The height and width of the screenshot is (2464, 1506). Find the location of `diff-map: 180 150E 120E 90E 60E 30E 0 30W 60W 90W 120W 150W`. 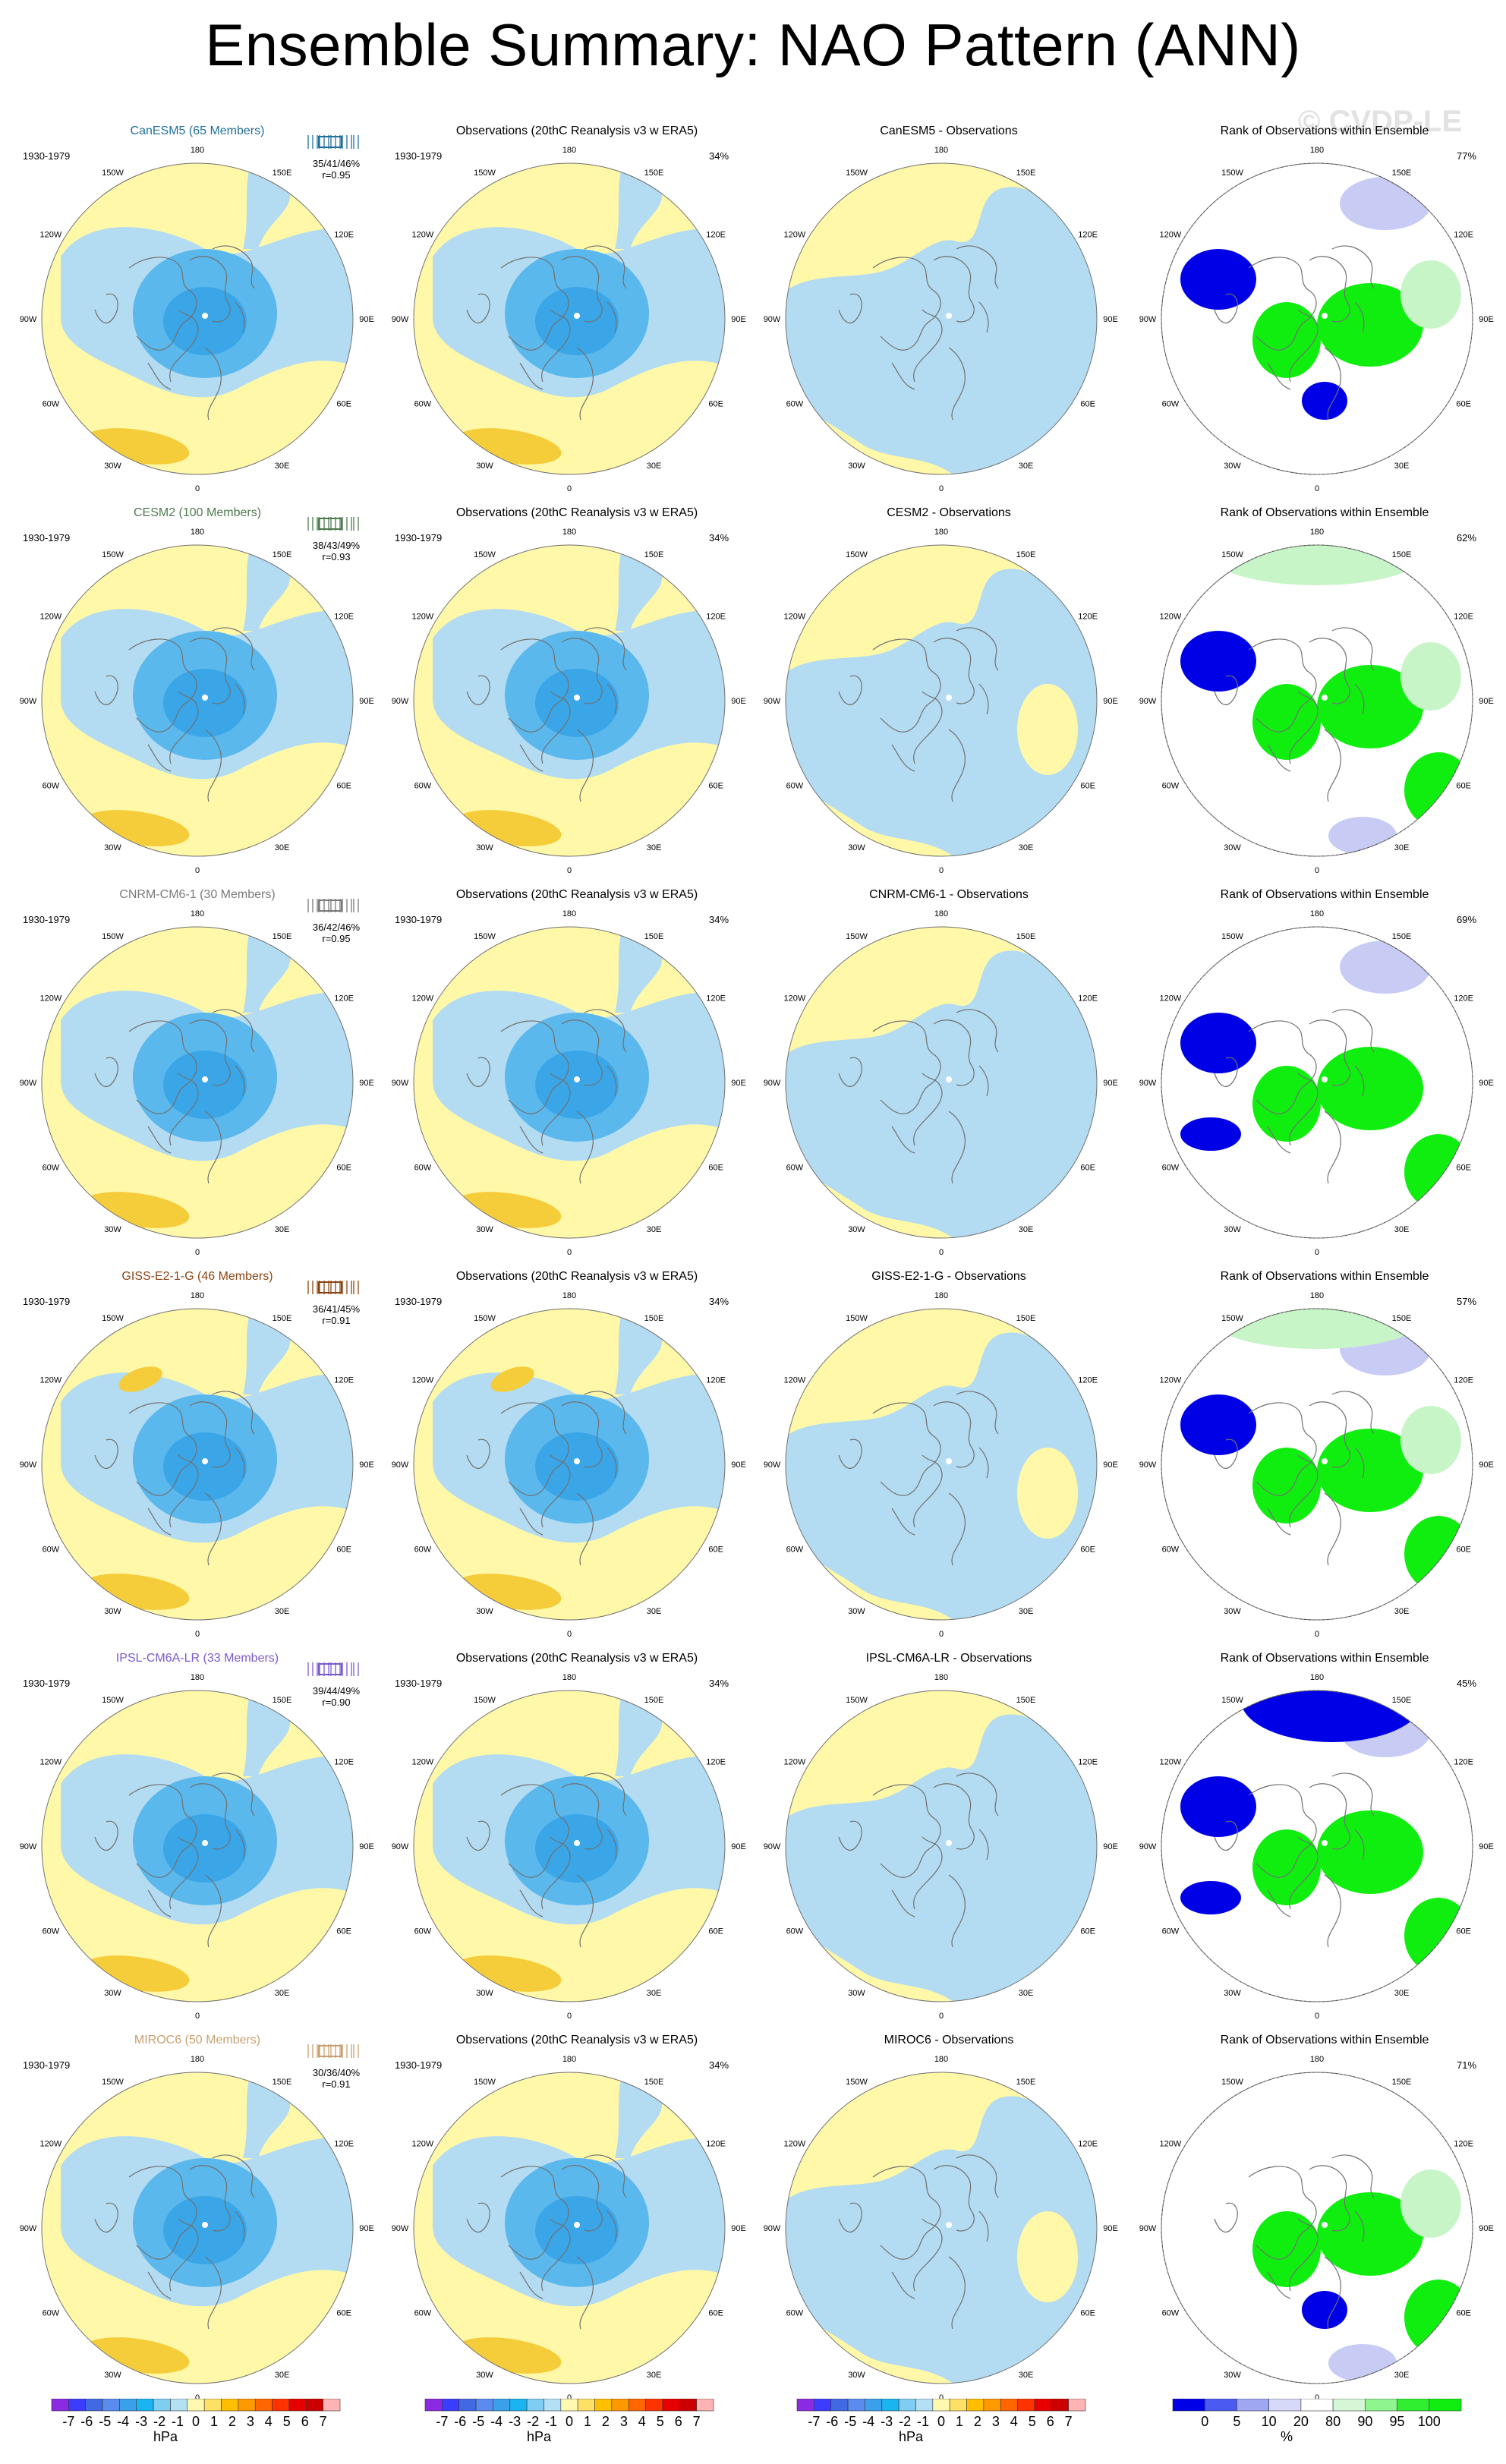

diff-map: 180 150E 120E 90E 60E 30E 0 30W 60W 90W 120W 150W is located at coordinates (941, 2229).